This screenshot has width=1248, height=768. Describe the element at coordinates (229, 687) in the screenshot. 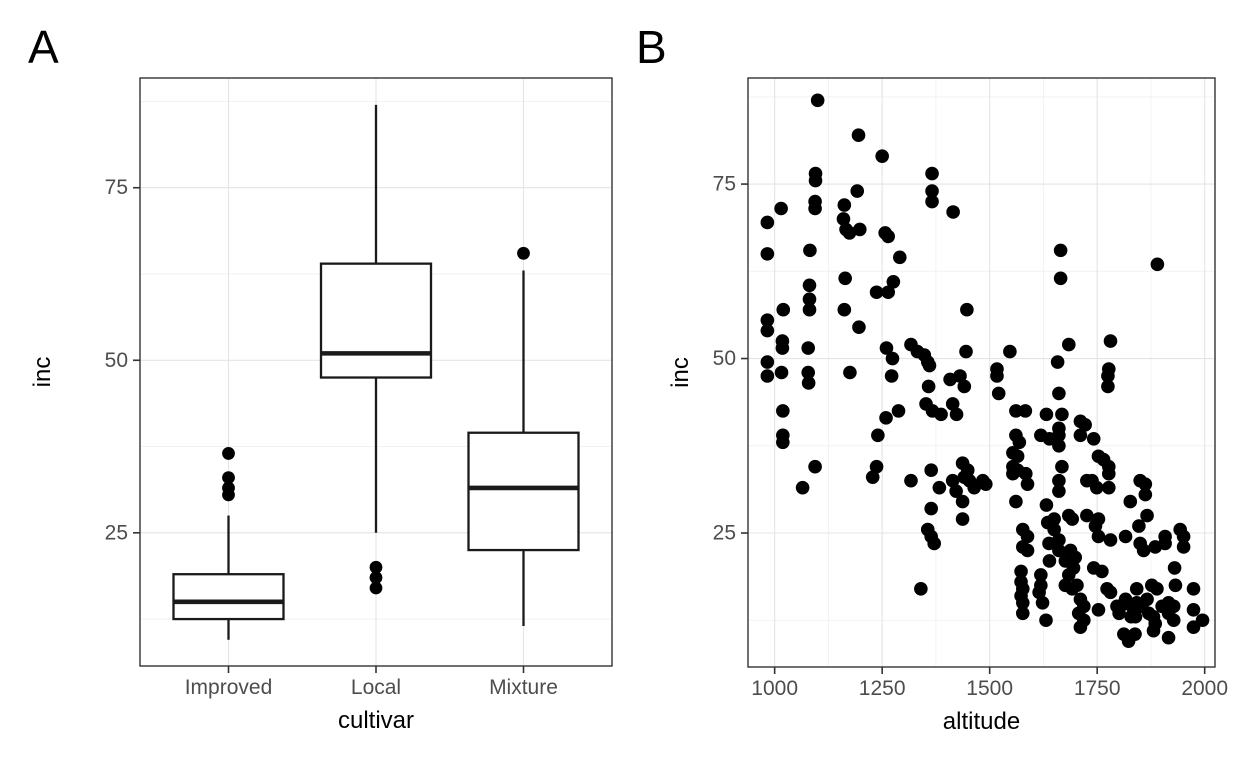

I see `x-tick-label: Improved` at that location.